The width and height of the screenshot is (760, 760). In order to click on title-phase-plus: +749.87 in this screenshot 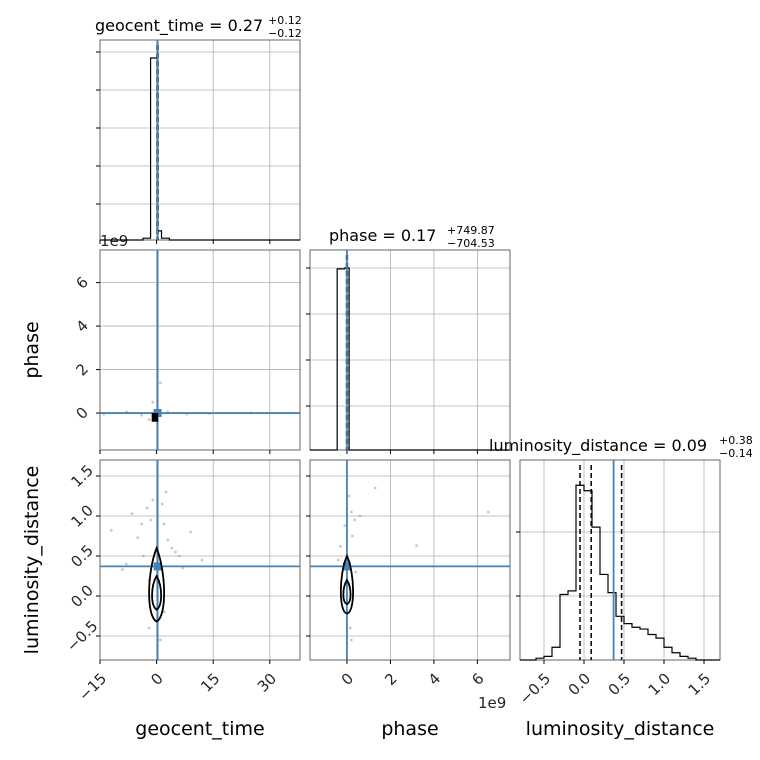, I will do `click(471, 230)`.